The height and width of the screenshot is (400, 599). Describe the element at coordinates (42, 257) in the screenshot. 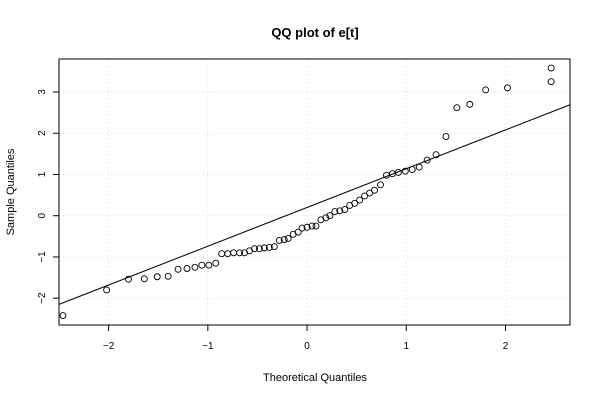

I see `y-tick-label: −1` at that location.